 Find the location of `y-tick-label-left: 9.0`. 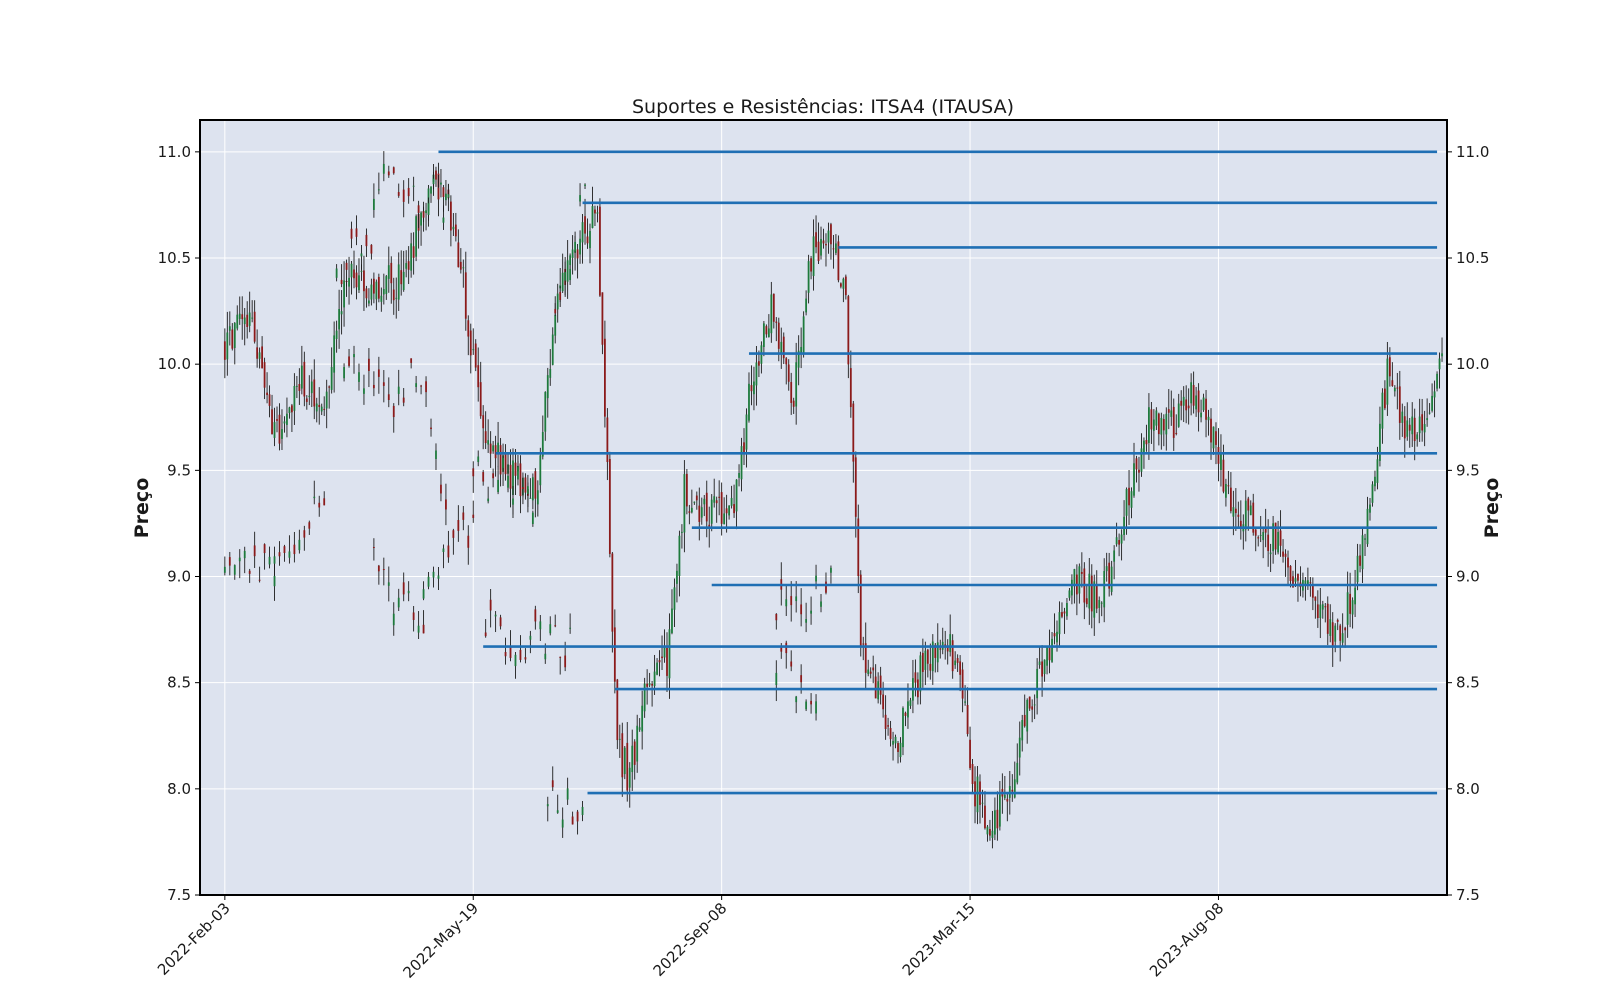

y-tick-label-left: 9.0 is located at coordinates (179, 577).